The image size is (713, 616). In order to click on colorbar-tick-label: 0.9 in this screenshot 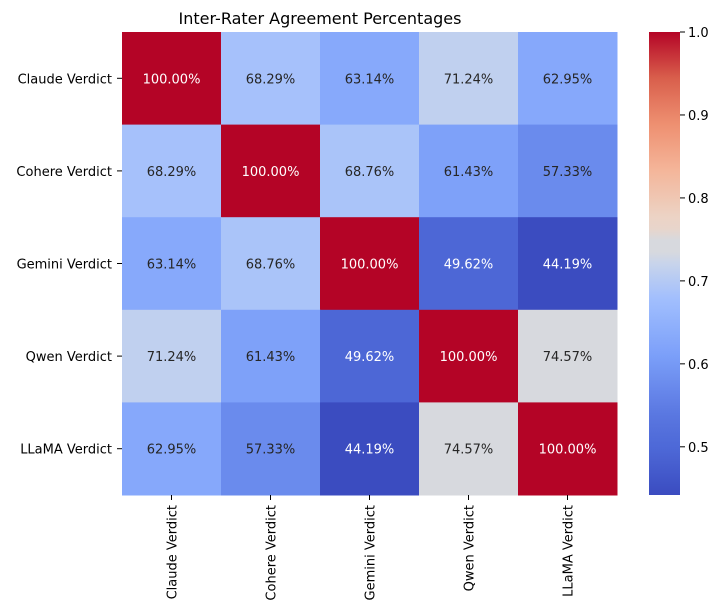, I will do `click(698, 116)`.